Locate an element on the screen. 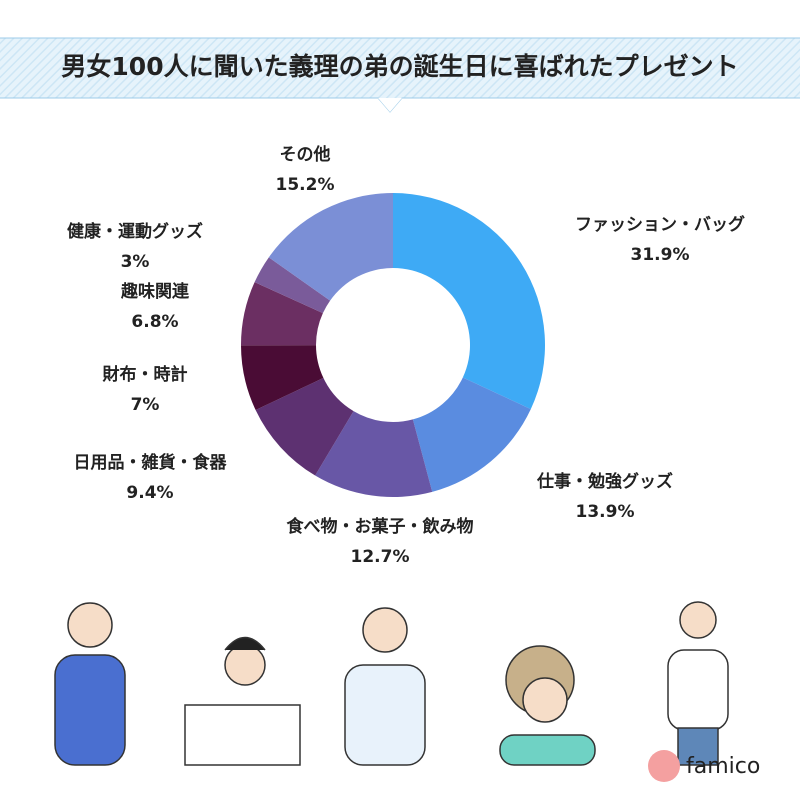  slice-label: その他 is located at coordinates (305, 154).